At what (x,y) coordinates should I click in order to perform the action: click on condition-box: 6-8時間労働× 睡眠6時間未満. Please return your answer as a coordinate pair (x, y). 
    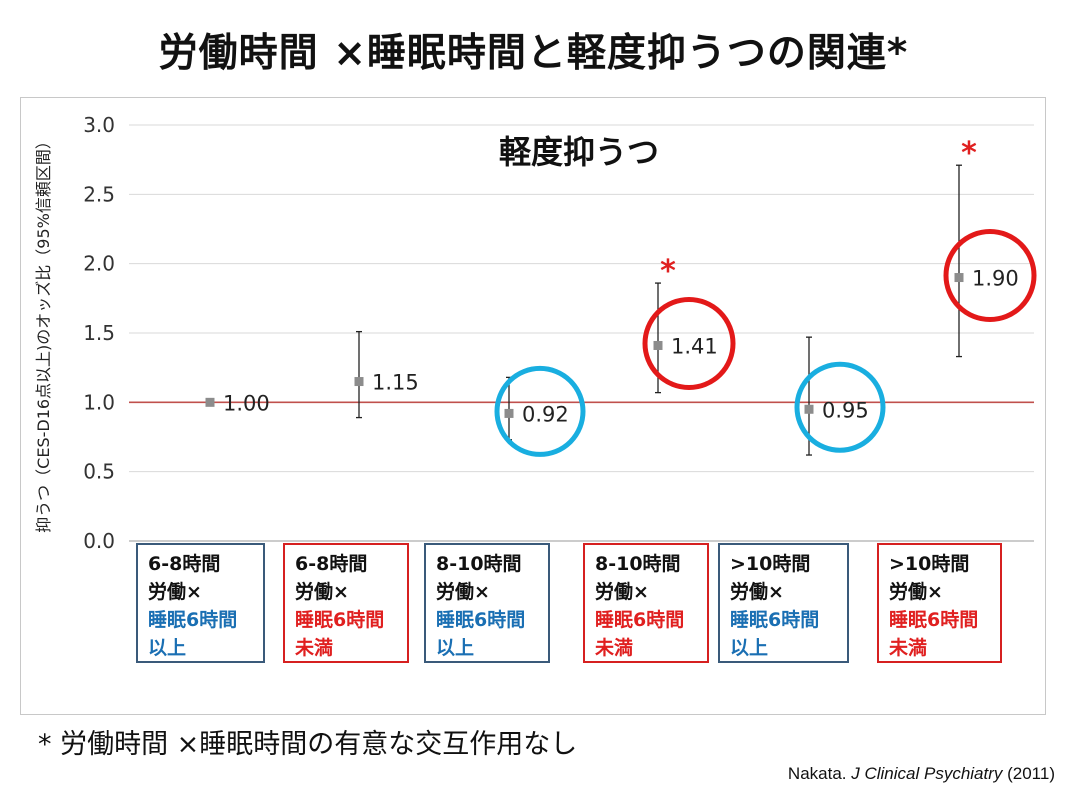
    Looking at the image, I should click on (346, 603).